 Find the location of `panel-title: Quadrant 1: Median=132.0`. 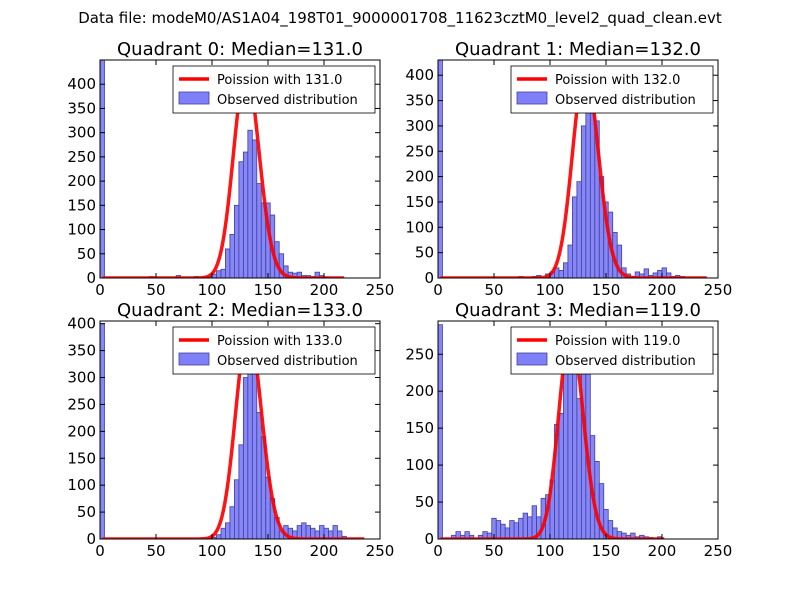

panel-title: Quadrant 1: Median=132.0 is located at coordinates (578, 49).